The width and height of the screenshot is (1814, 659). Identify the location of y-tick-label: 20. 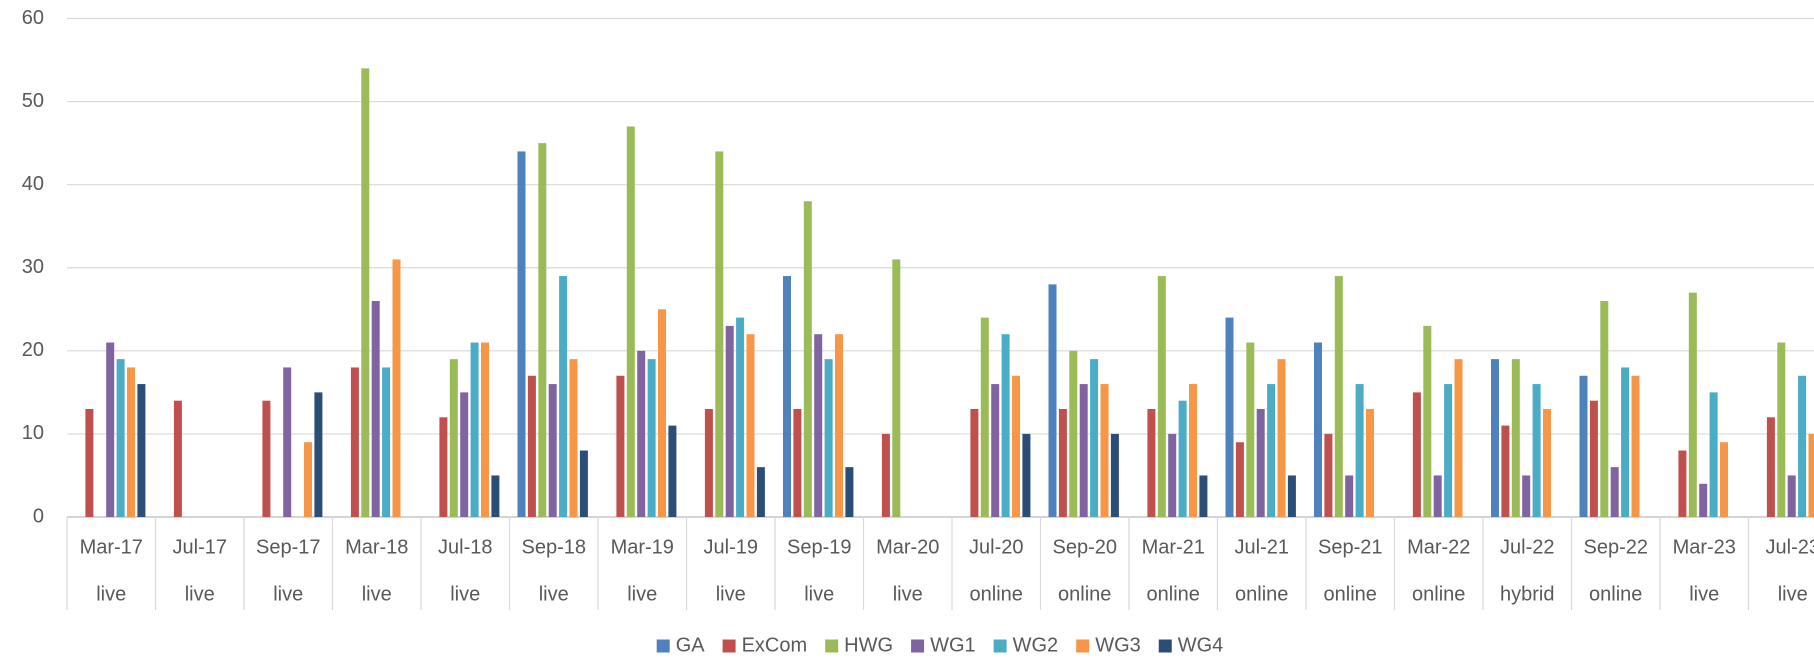
(33, 350).